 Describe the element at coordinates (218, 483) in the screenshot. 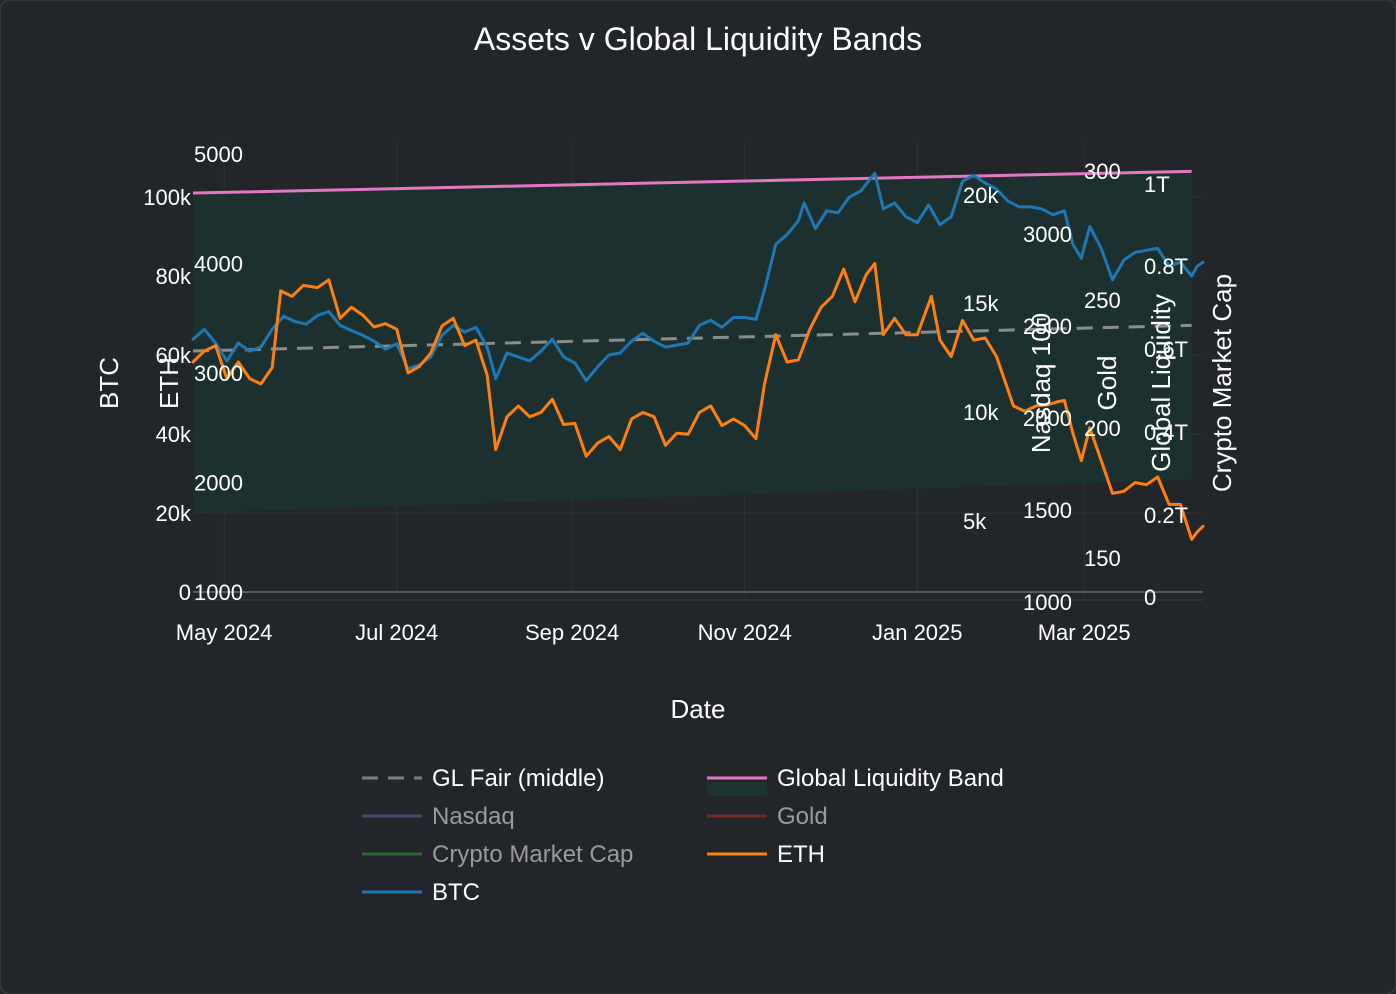

I see `eth-tick-label: 2000` at that location.